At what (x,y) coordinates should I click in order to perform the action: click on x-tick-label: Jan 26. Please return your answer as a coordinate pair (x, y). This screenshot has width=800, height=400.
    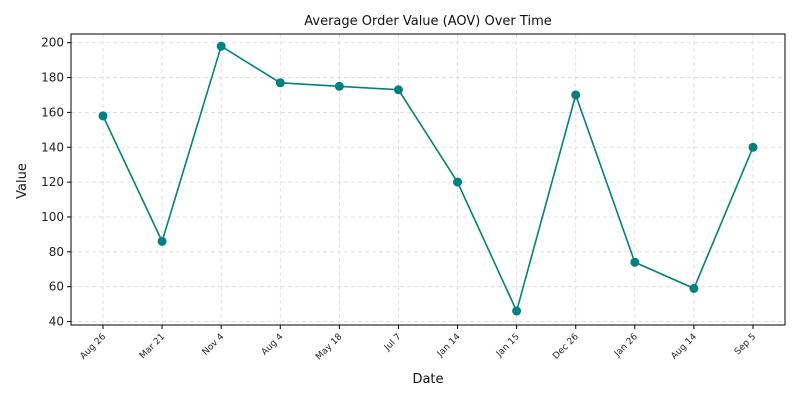
    Looking at the image, I should click on (626, 346).